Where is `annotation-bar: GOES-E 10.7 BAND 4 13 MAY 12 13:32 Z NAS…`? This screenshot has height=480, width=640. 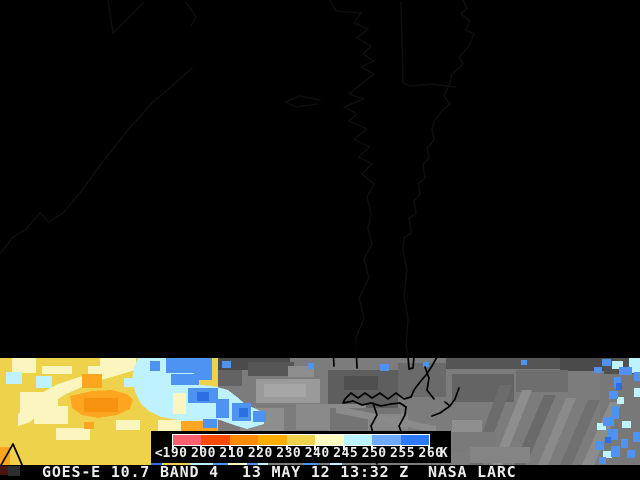
annotation-bar: GOES-E 10.7 BAND 4 13 MAY 12 13:32 Z NAS… is located at coordinates (320, 472).